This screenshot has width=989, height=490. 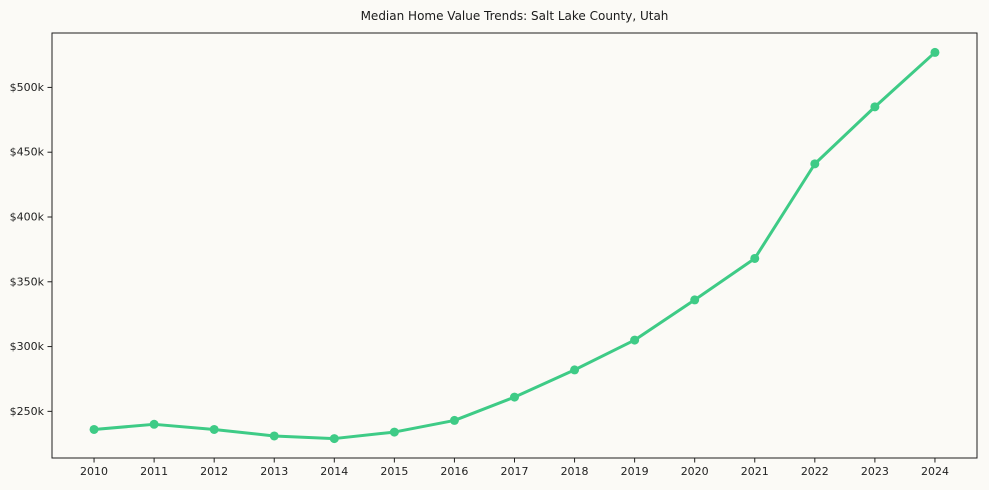 What do you see at coordinates (27, 346) in the screenshot?
I see `y-axis-tick-label: $300k` at bounding box center [27, 346].